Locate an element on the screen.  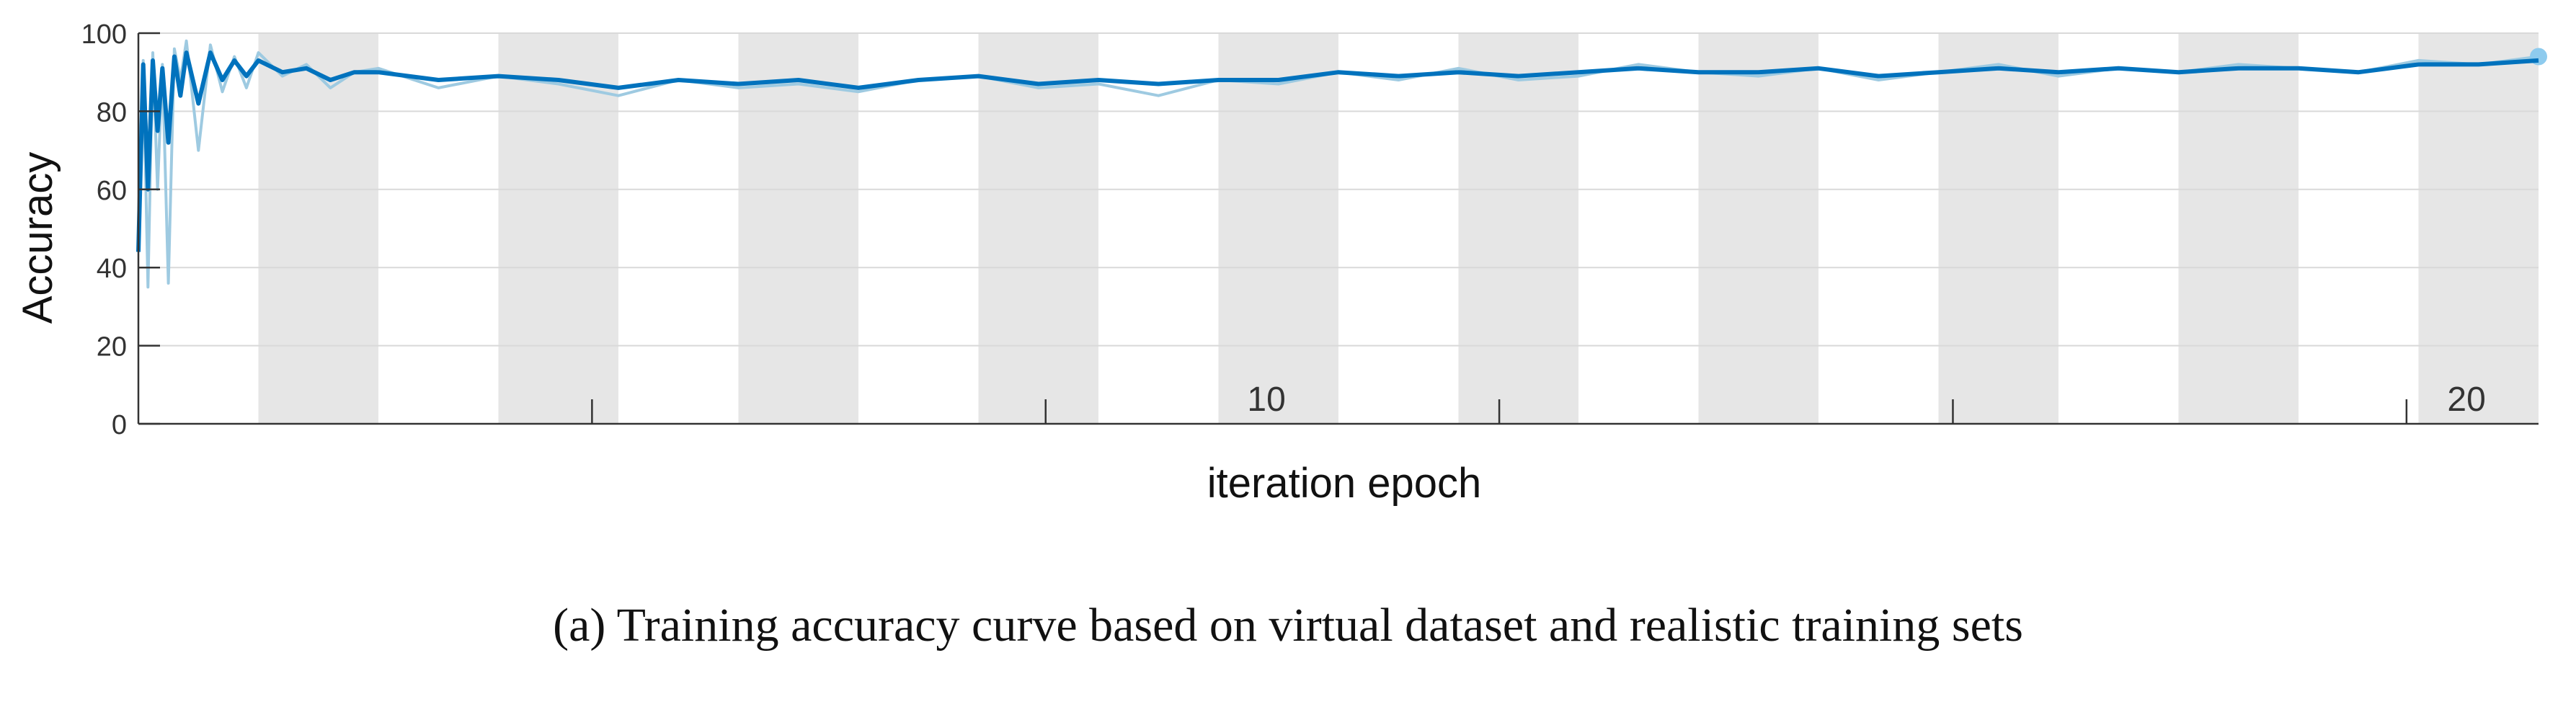
x-tick-labels: 10 20 is located at coordinates (1866, 400).